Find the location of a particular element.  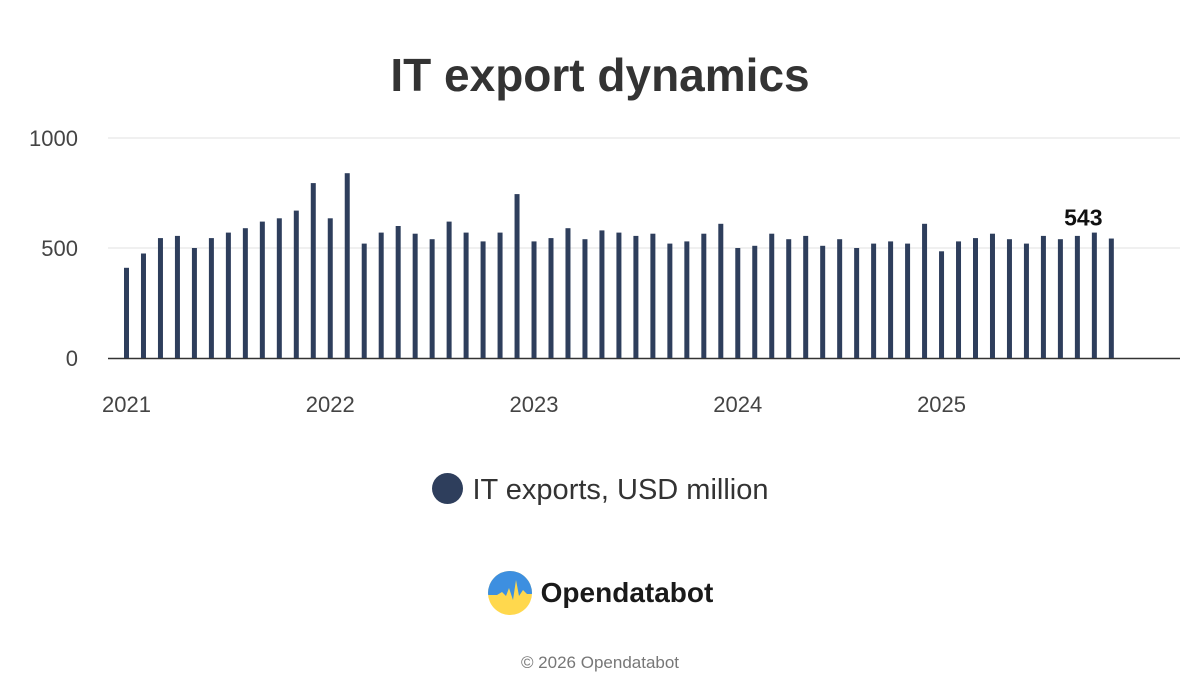

x-tick-label: 2022 is located at coordinates (330, 404).